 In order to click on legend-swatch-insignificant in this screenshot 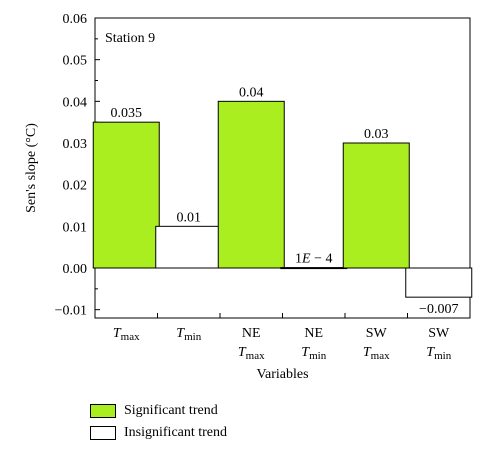, I will do `click(103, 433)`.